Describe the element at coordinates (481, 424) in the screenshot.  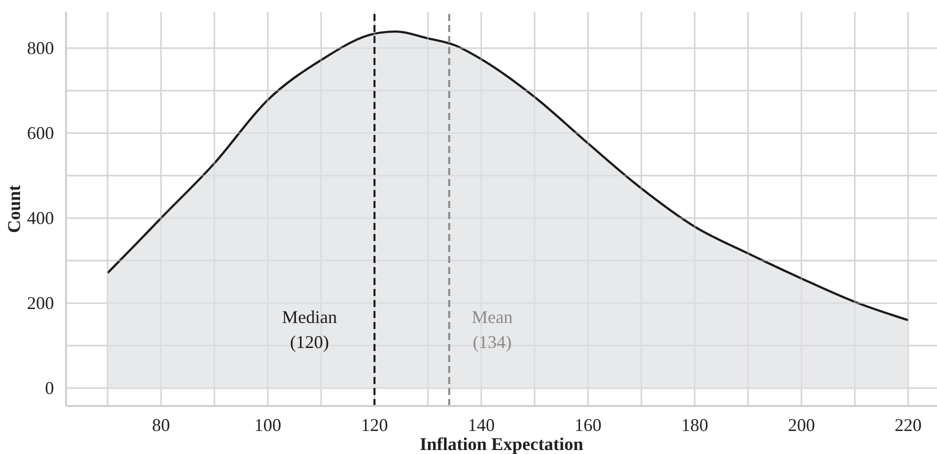
I see `x-tick-label: 140` at that location.